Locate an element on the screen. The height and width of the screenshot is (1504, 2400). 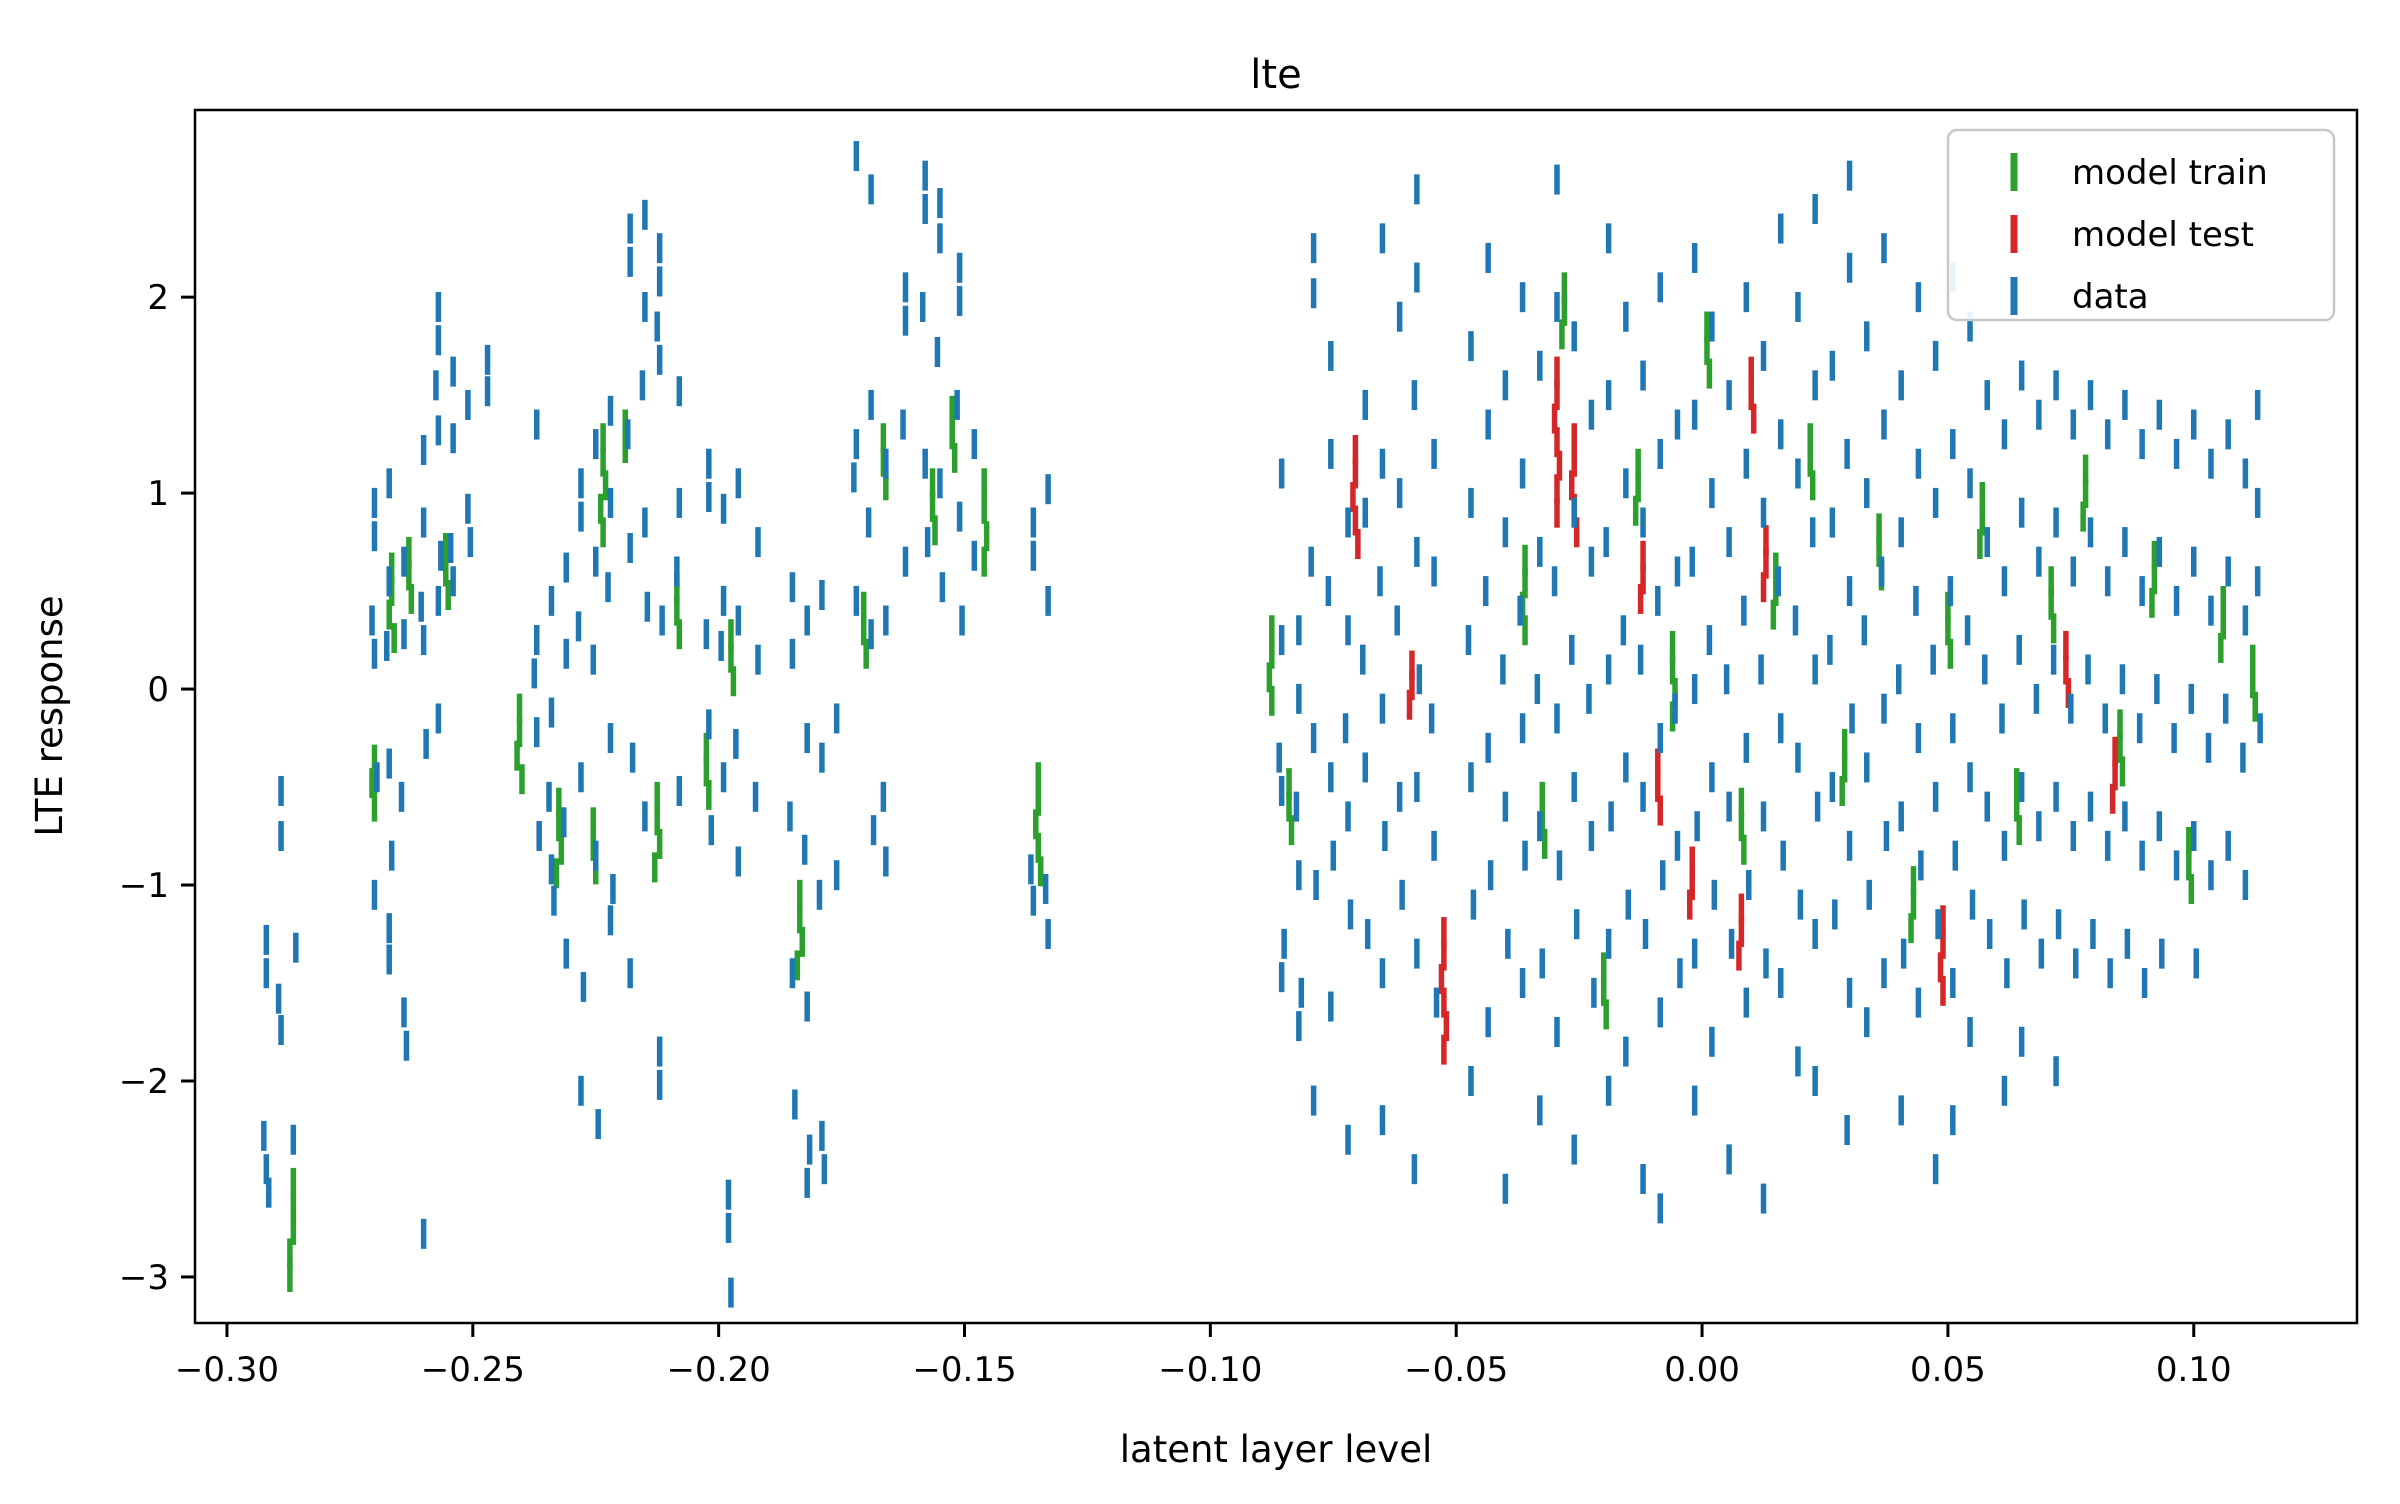
x-tick-label: −0.30 is located at coordinates (227, 1370).